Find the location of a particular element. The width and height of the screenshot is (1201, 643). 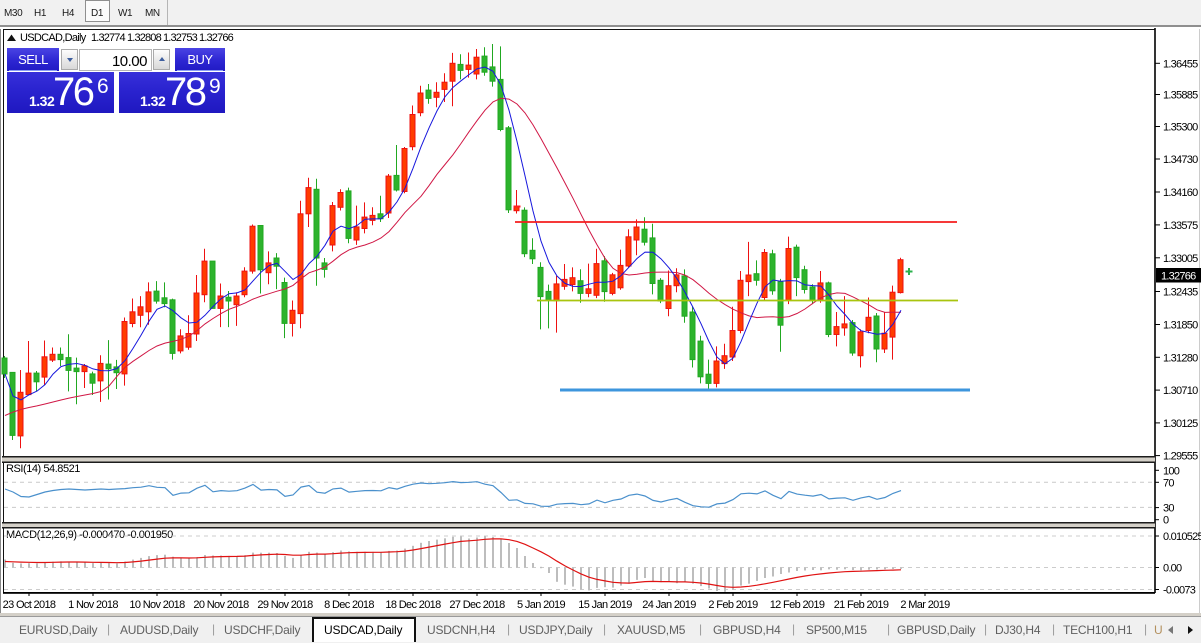

svg-text: 1.34730 is located at coordinates (1180, 160).